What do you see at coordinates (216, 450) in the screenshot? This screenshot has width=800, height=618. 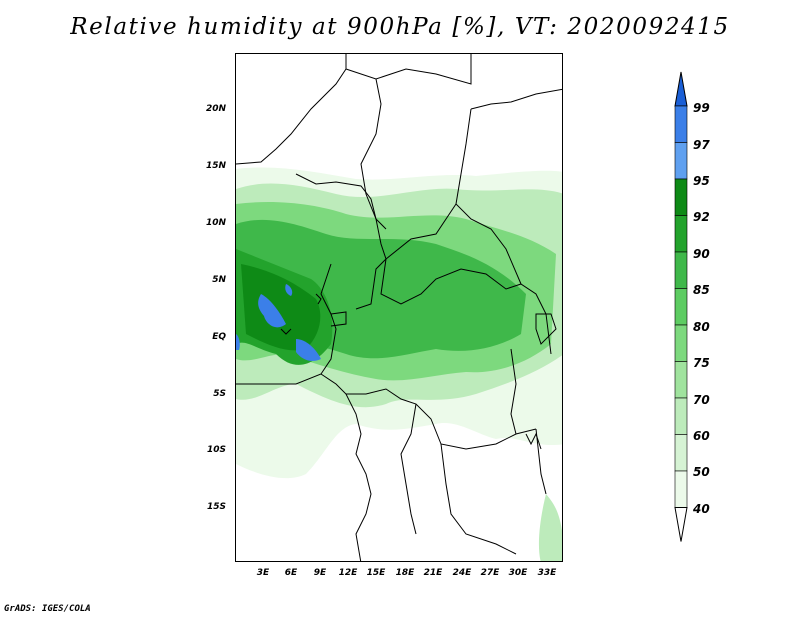 I see `lat-label-10s: 10S` at bounding box center [216, 450].